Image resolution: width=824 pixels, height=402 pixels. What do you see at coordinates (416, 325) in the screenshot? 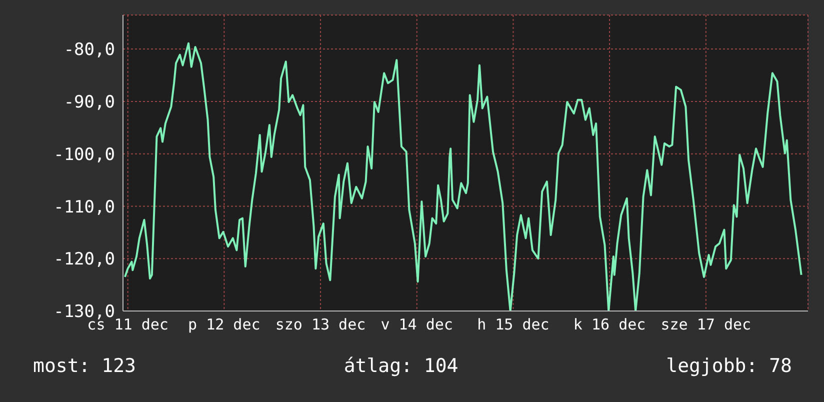
I see `x-tick-label: v 14 dec` at bounding box center [416, 325].